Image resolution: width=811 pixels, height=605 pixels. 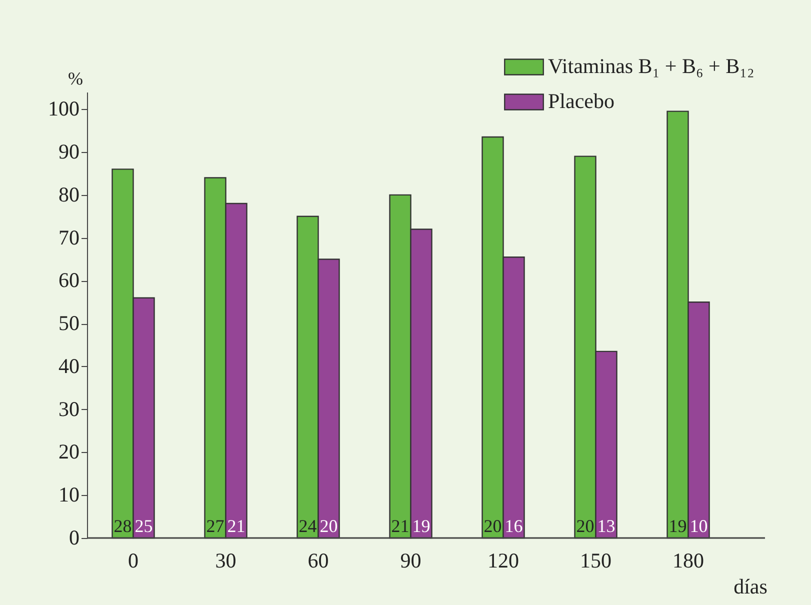 I want to click on y-tick-label: 90, so click(x=69, y=152).